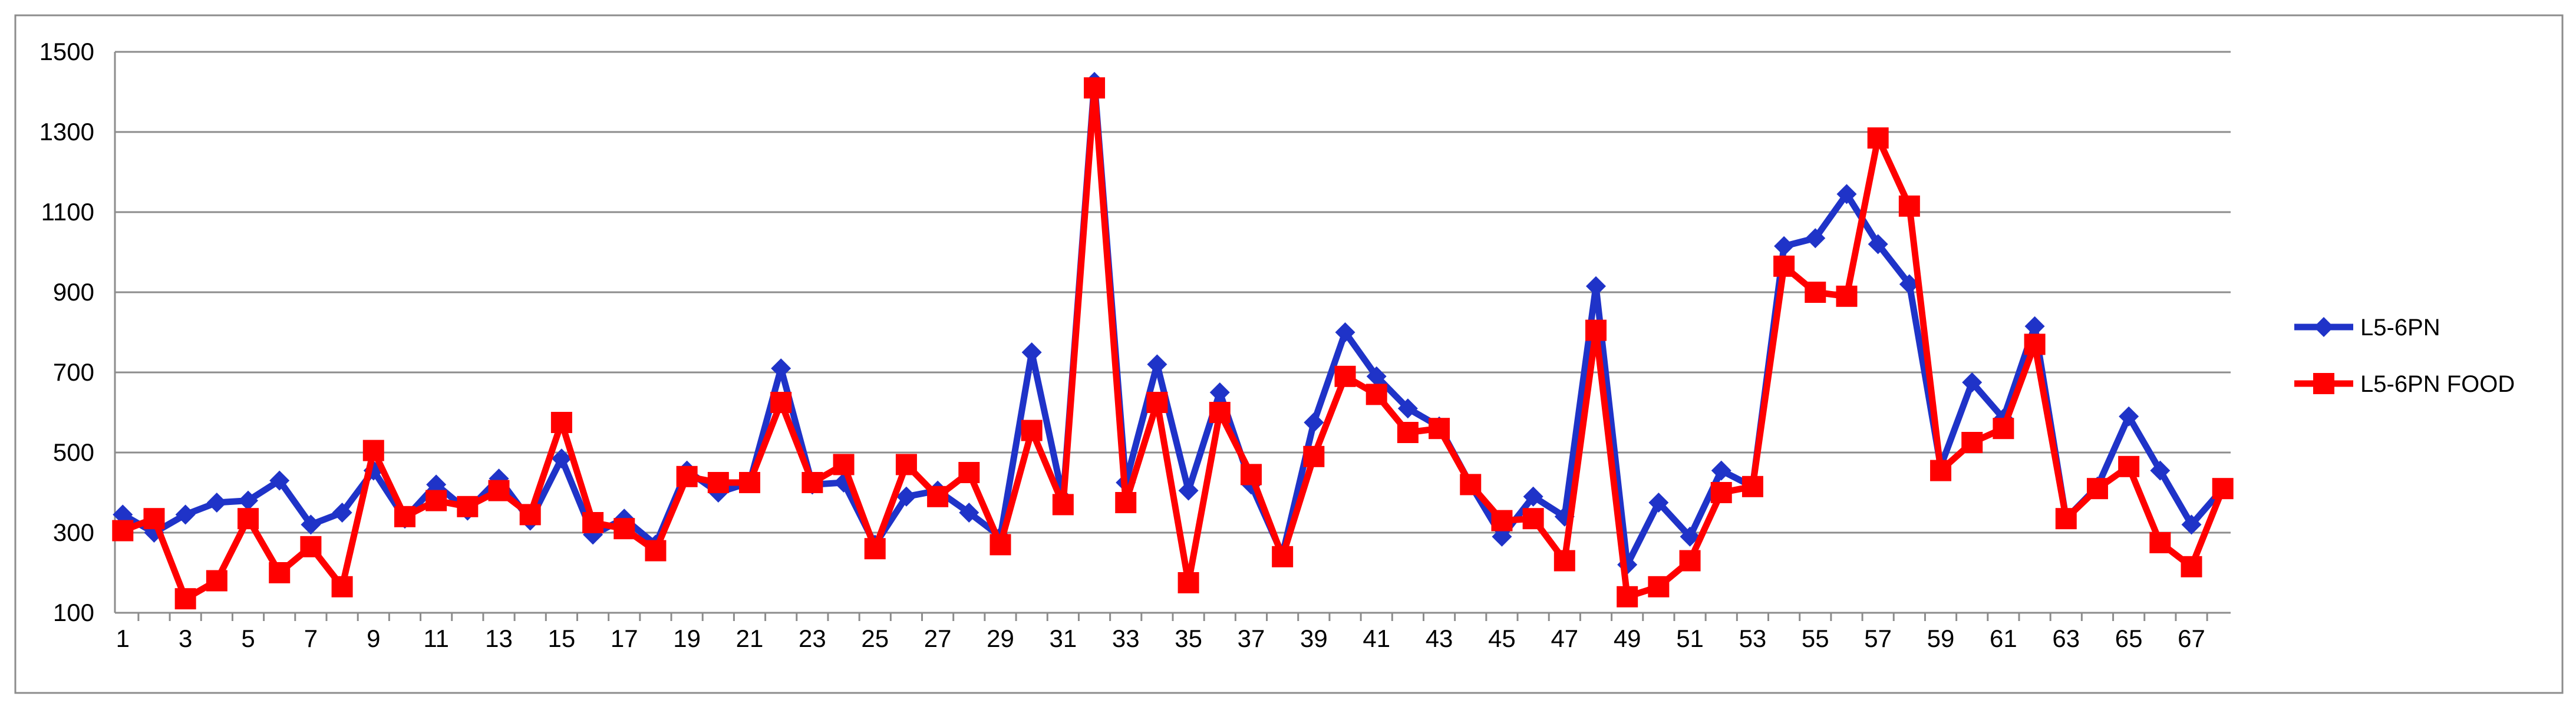 Image resolution: width=2576 pixels, height=710 pixels. I want to click on legend-item: L5-6PN FOOD, so click(2404, 384).